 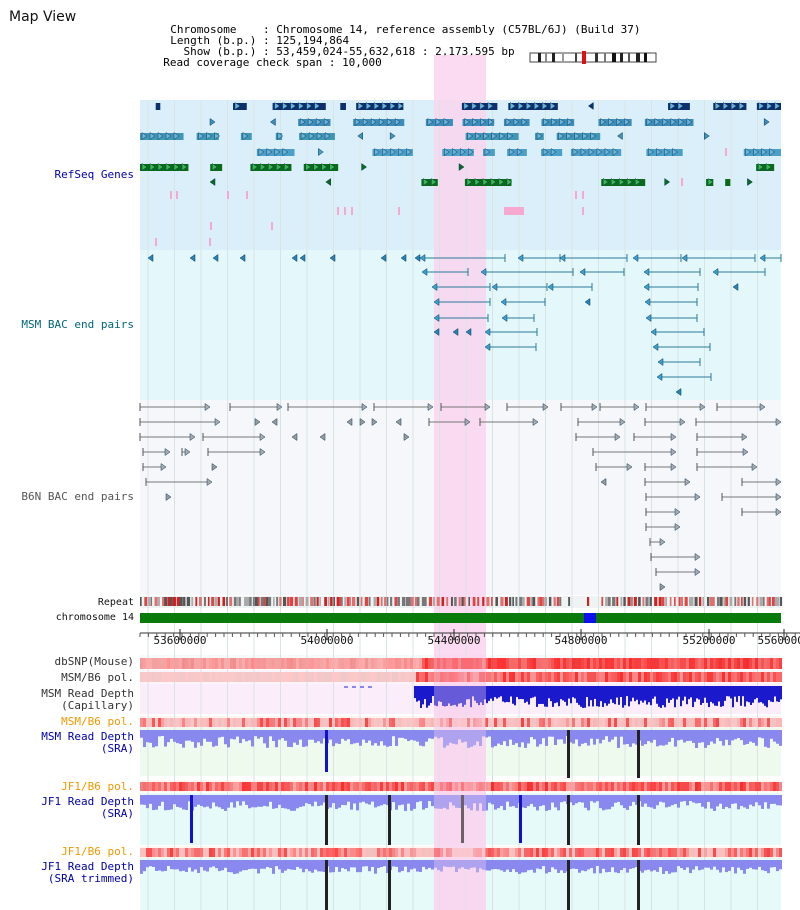 I want to click on gene-feature, so click(x=669, y=122).